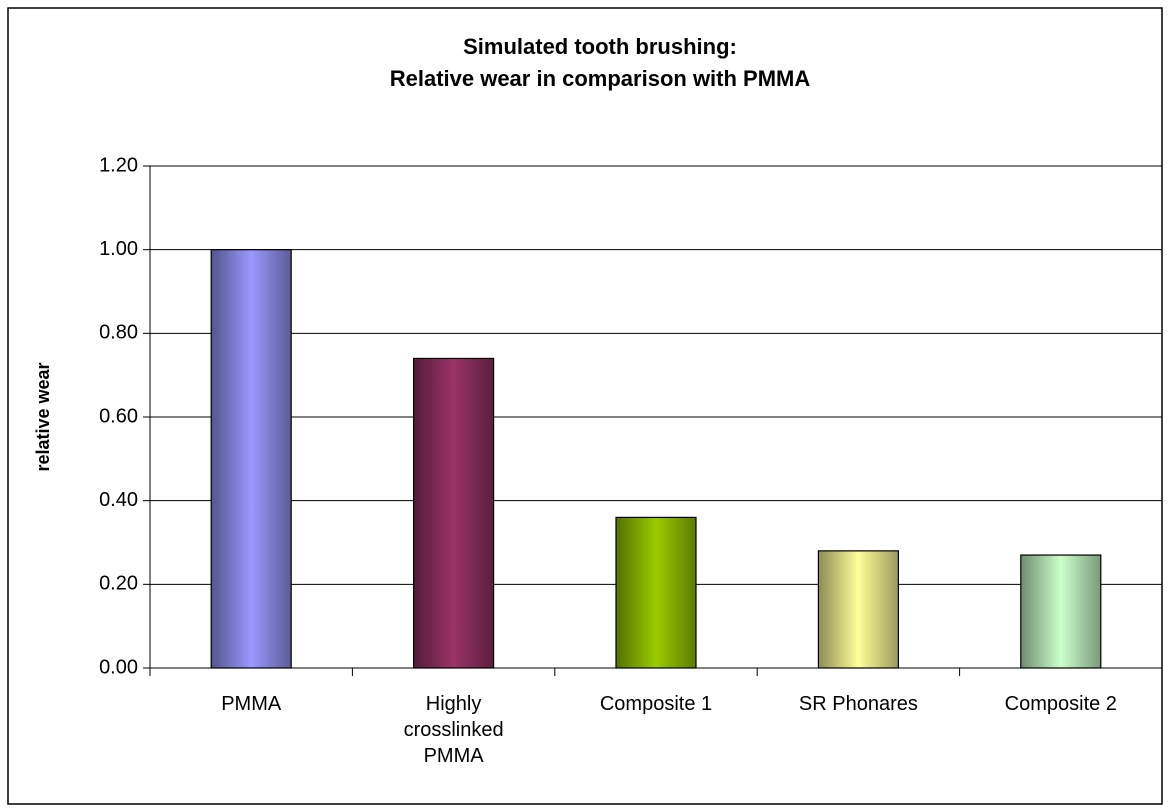  What do you see at coordinates (118, 165) in the screenshot?
I see `y-tick-label: 1.20` at bounding box center [118, 165].